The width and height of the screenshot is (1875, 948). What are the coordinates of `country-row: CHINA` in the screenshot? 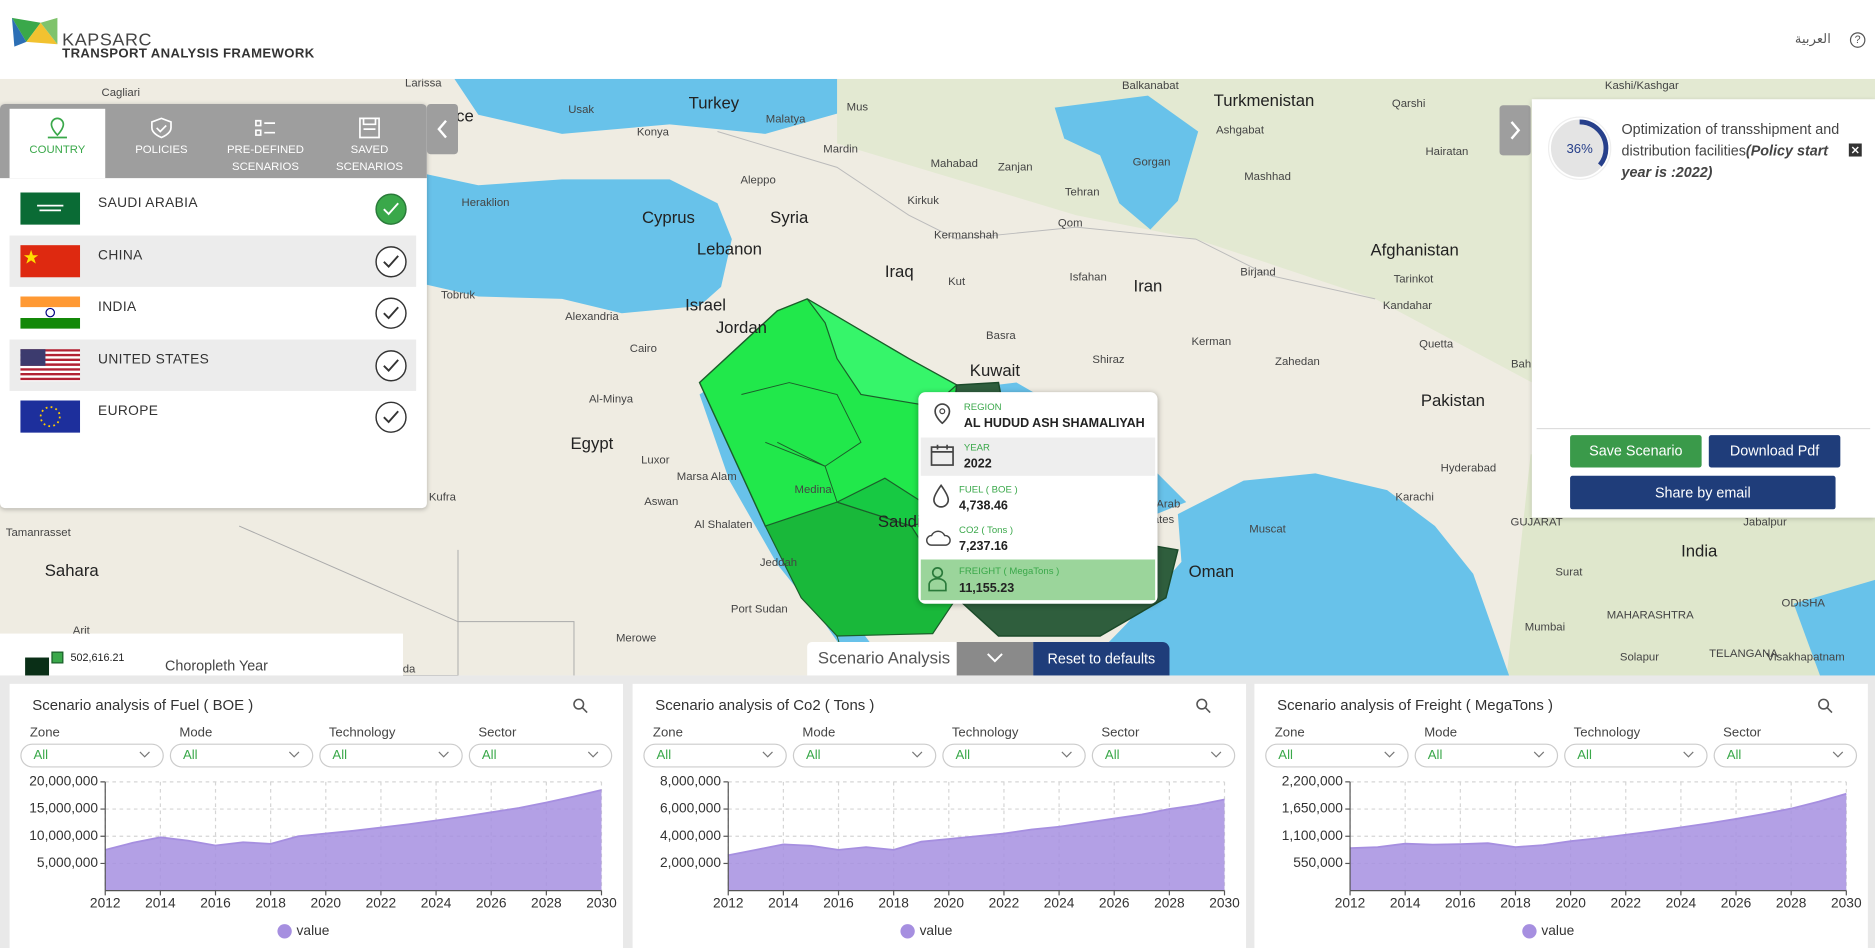 It's located at (213, 261).